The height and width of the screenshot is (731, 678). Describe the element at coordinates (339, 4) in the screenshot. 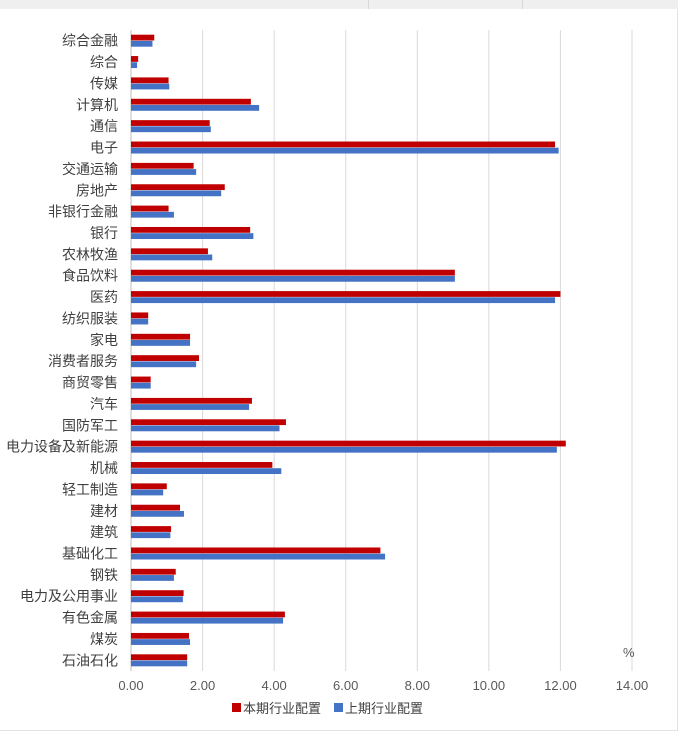

I see `window-top-bar` at that location.